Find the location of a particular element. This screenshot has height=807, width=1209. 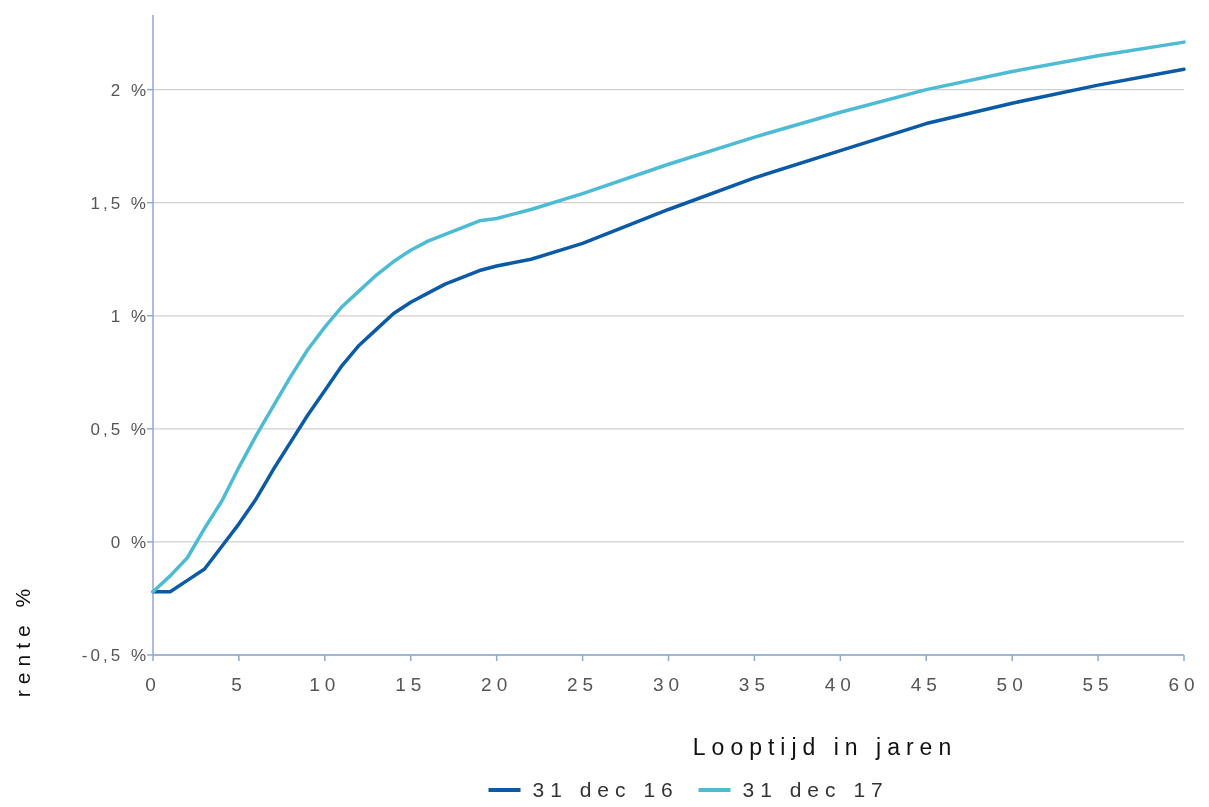

x-tick-label: 10 is located at coordinates (325, 684).